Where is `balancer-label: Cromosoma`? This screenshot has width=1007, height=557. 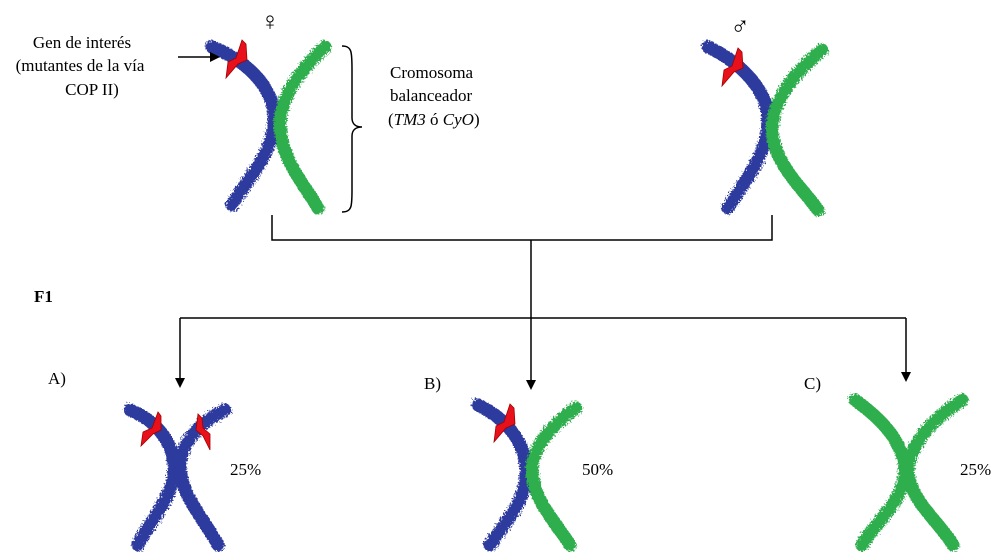
balancer-label: Cromosoma is located at coordinates (432, 72).